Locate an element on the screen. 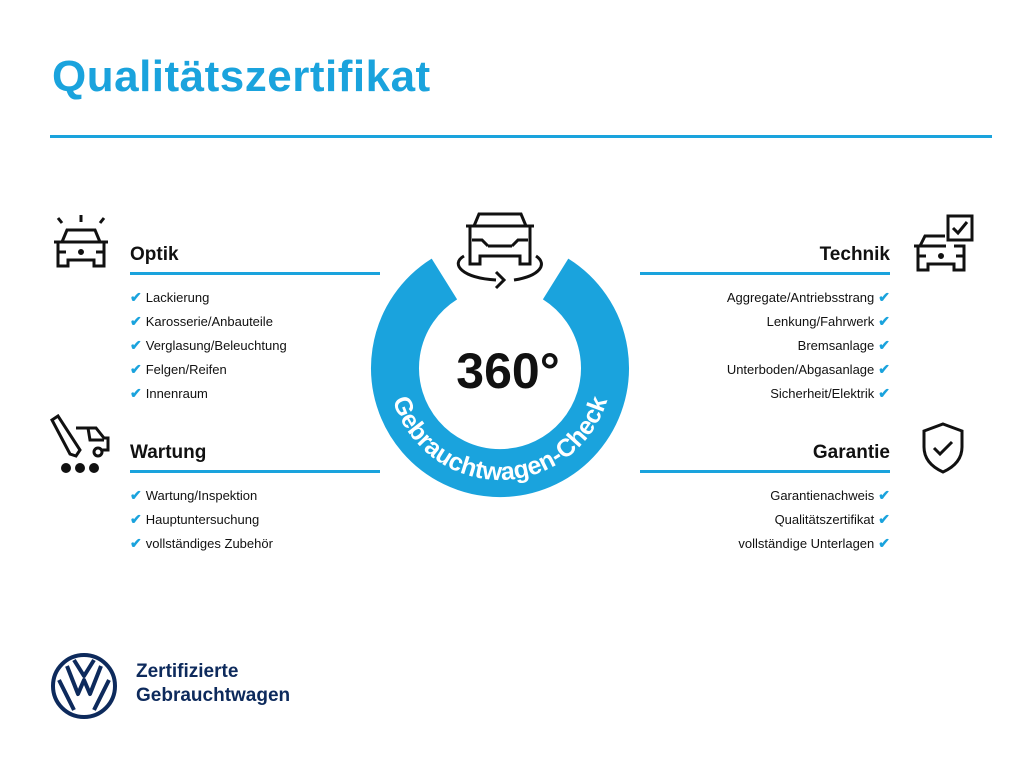  list-item: Garantienachweis ✔ is located at coordinates (830, 495).